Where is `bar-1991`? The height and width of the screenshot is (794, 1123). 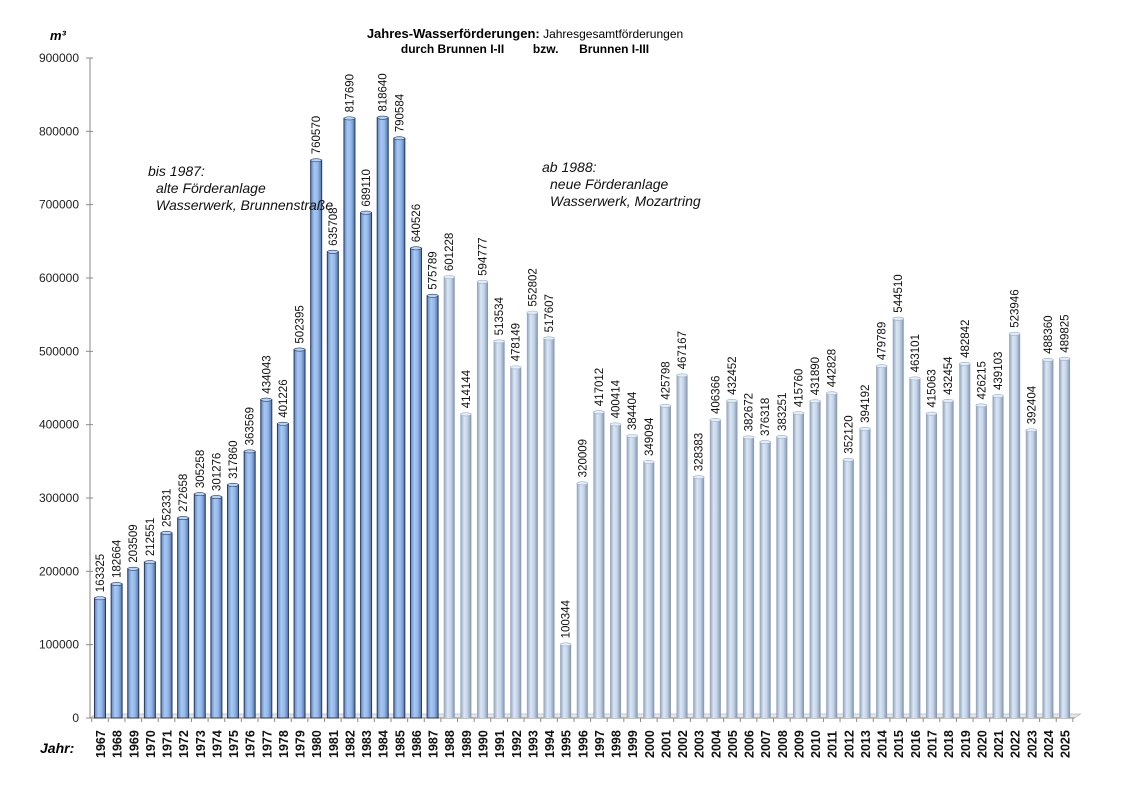 bar-1991 is located at coordinates (499, 529).